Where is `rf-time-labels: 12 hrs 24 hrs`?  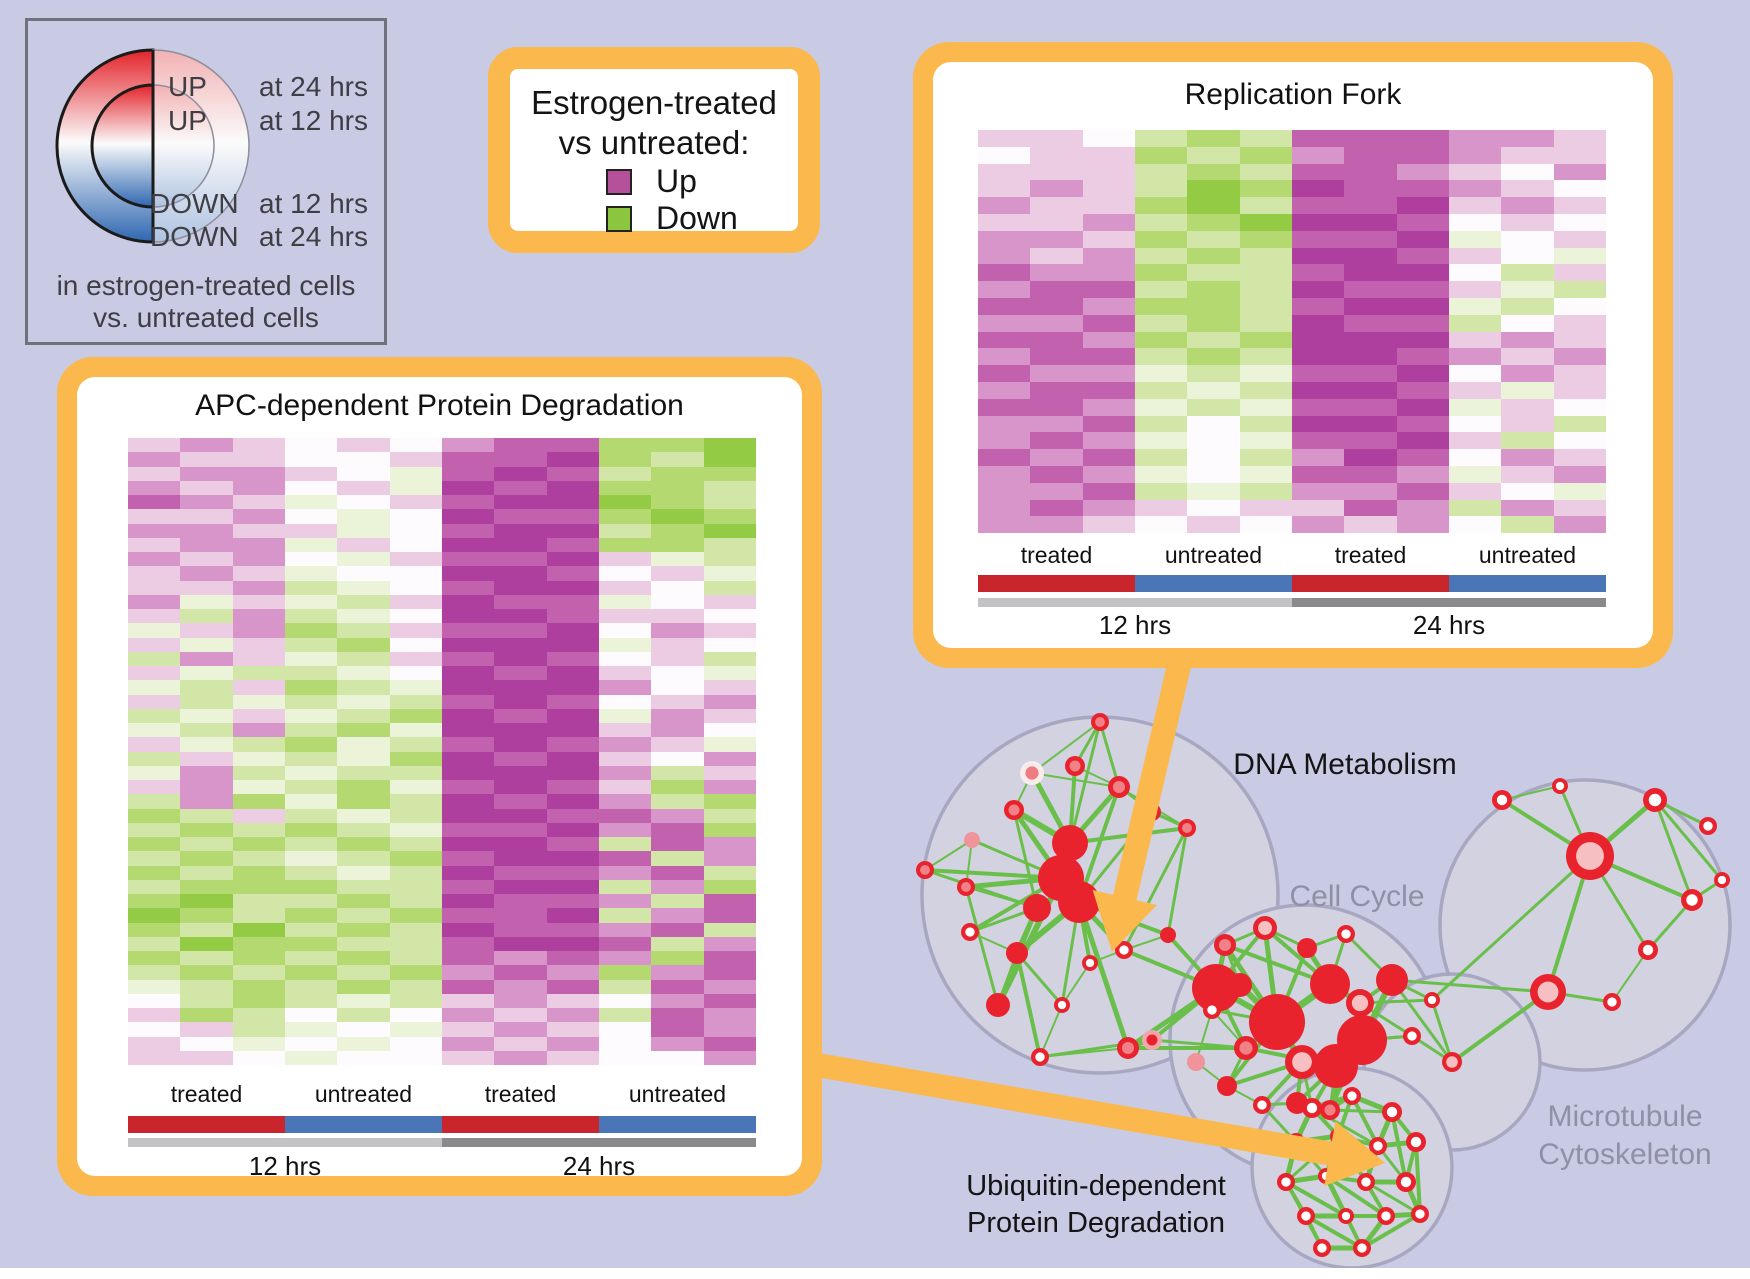
rf-time-labels: 12 hrs 24 hrs is located at coordinates (1292, 626).